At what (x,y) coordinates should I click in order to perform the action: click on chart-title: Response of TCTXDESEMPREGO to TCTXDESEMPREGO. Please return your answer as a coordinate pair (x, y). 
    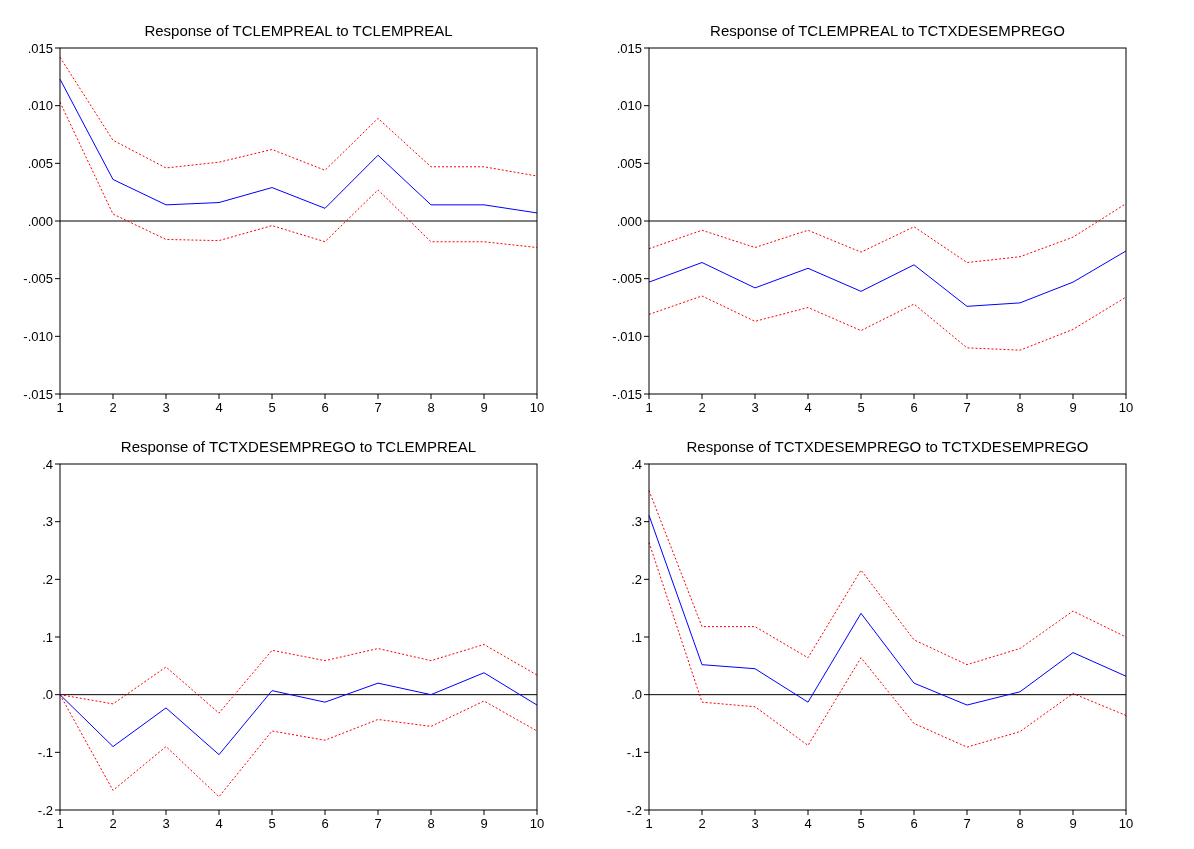
    Looking at the image, I should click on (887, 446).